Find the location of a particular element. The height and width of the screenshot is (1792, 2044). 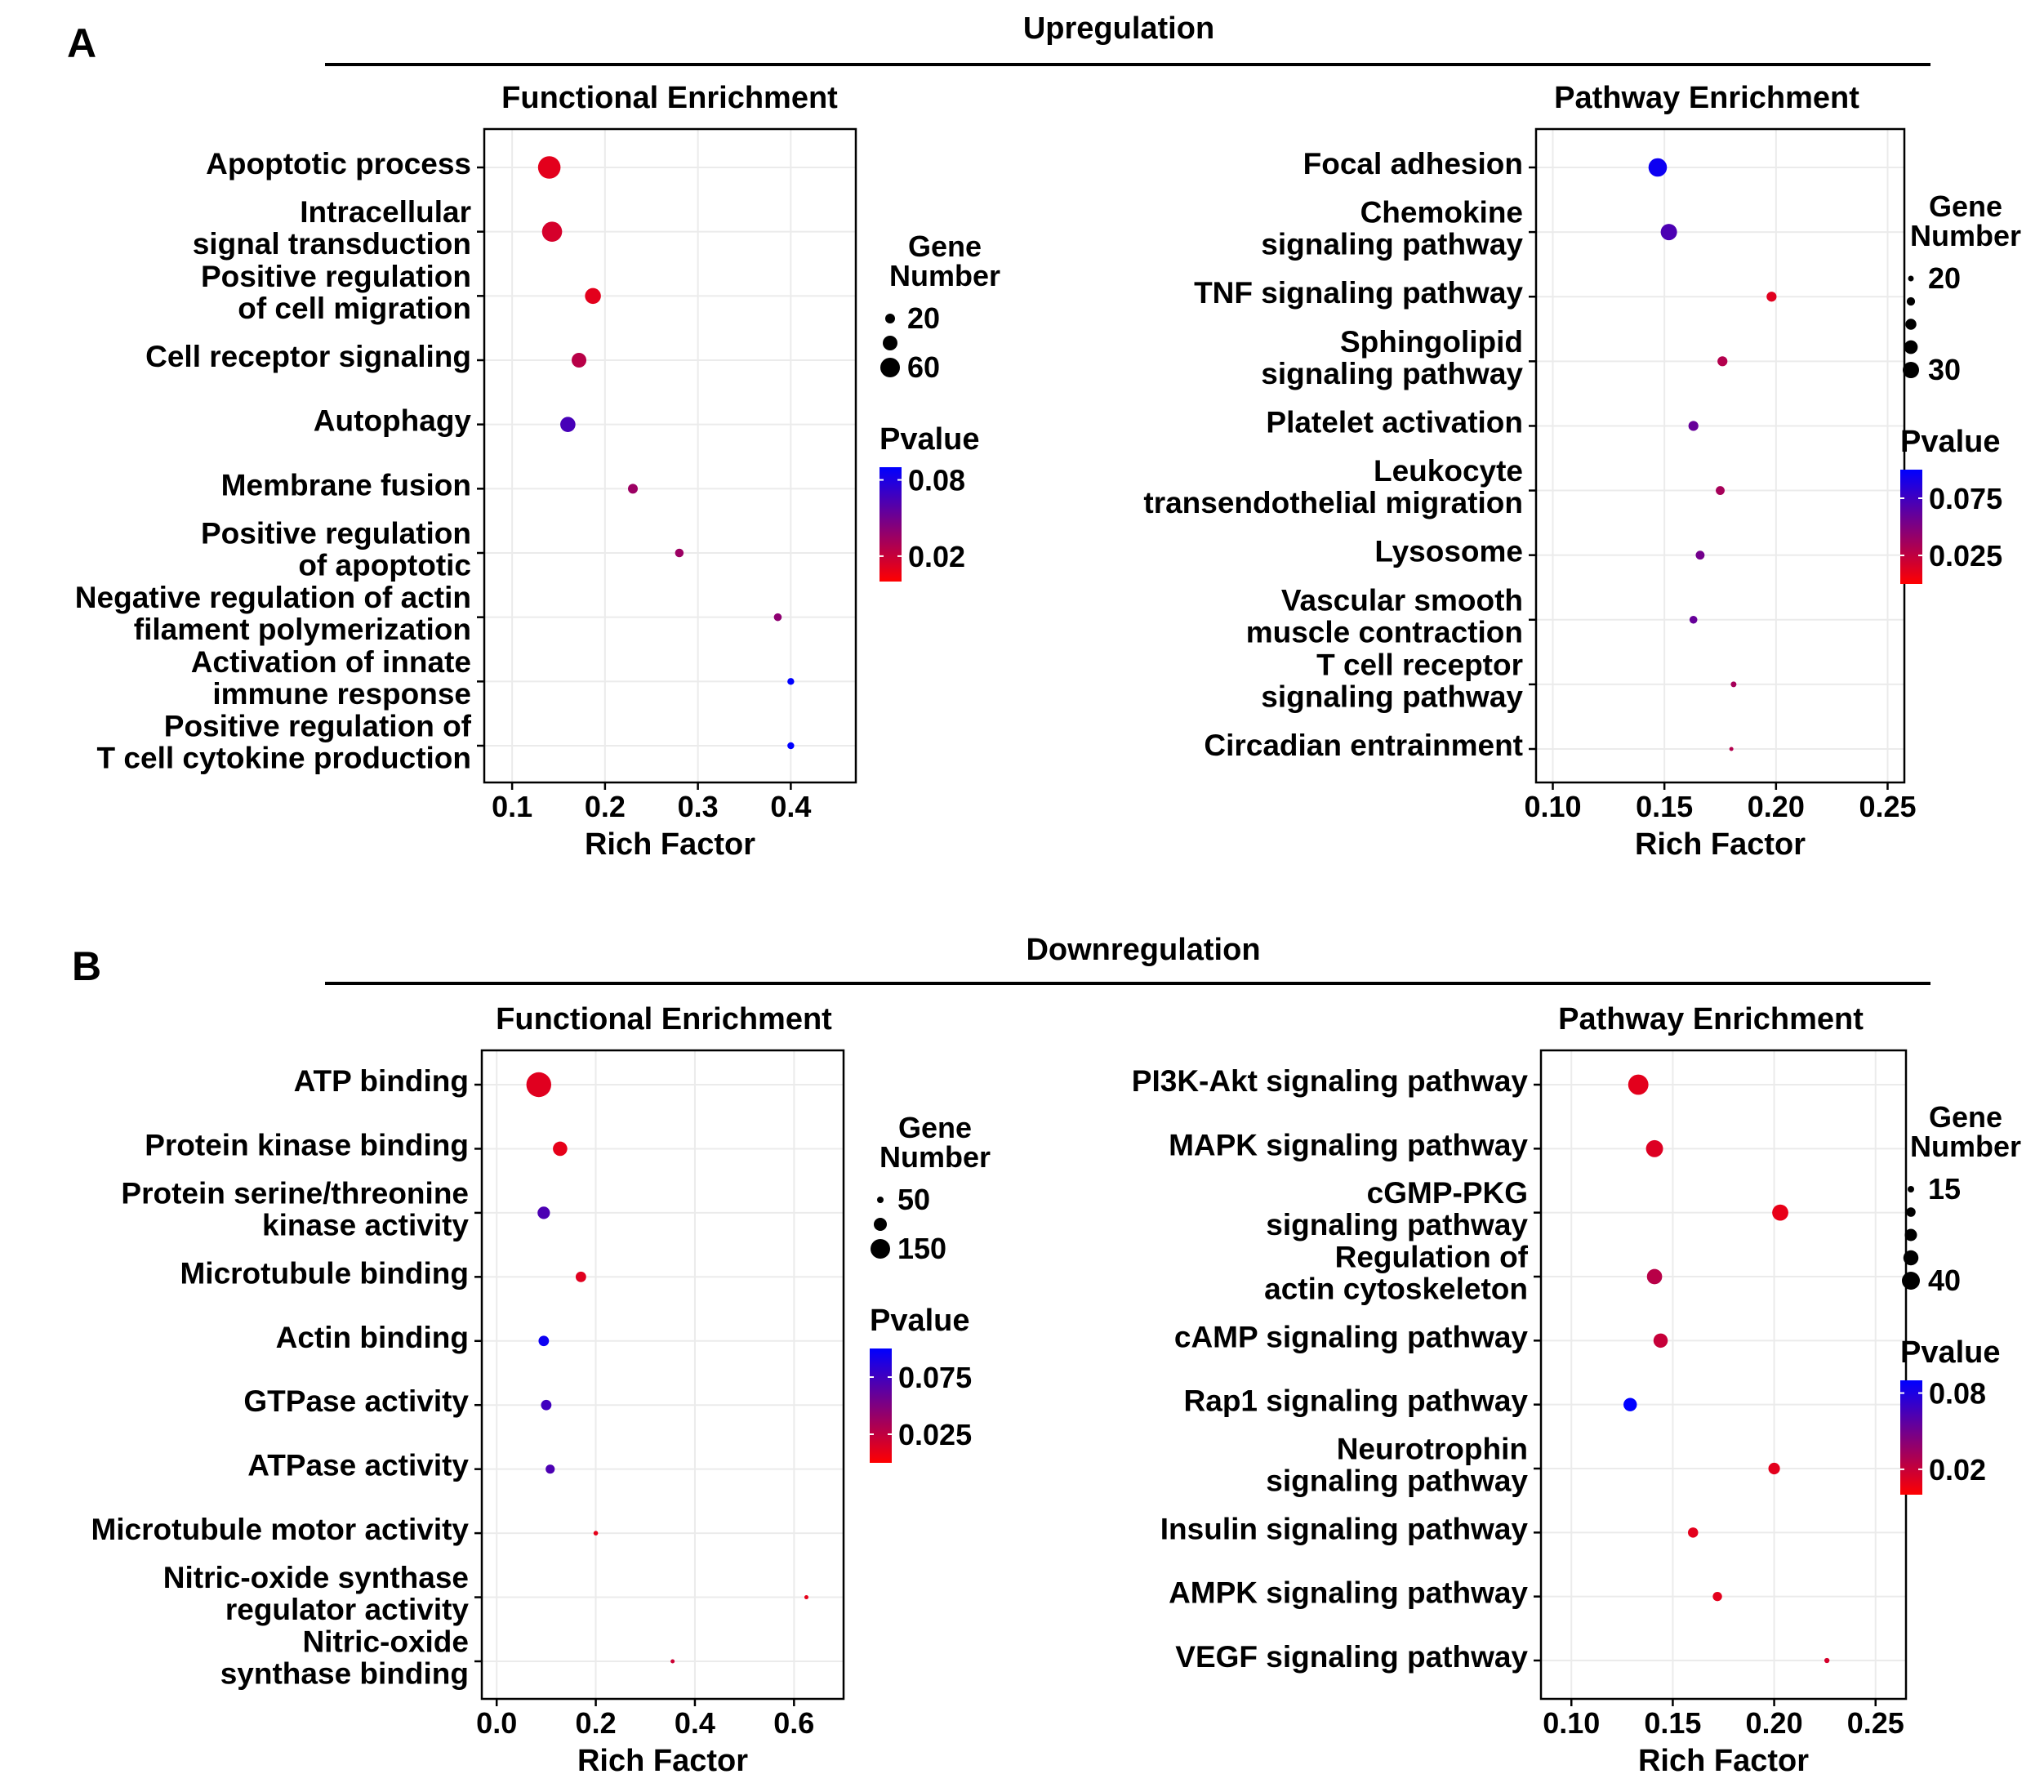

category-label: of apoptotic is located at coordinates (384, 566).